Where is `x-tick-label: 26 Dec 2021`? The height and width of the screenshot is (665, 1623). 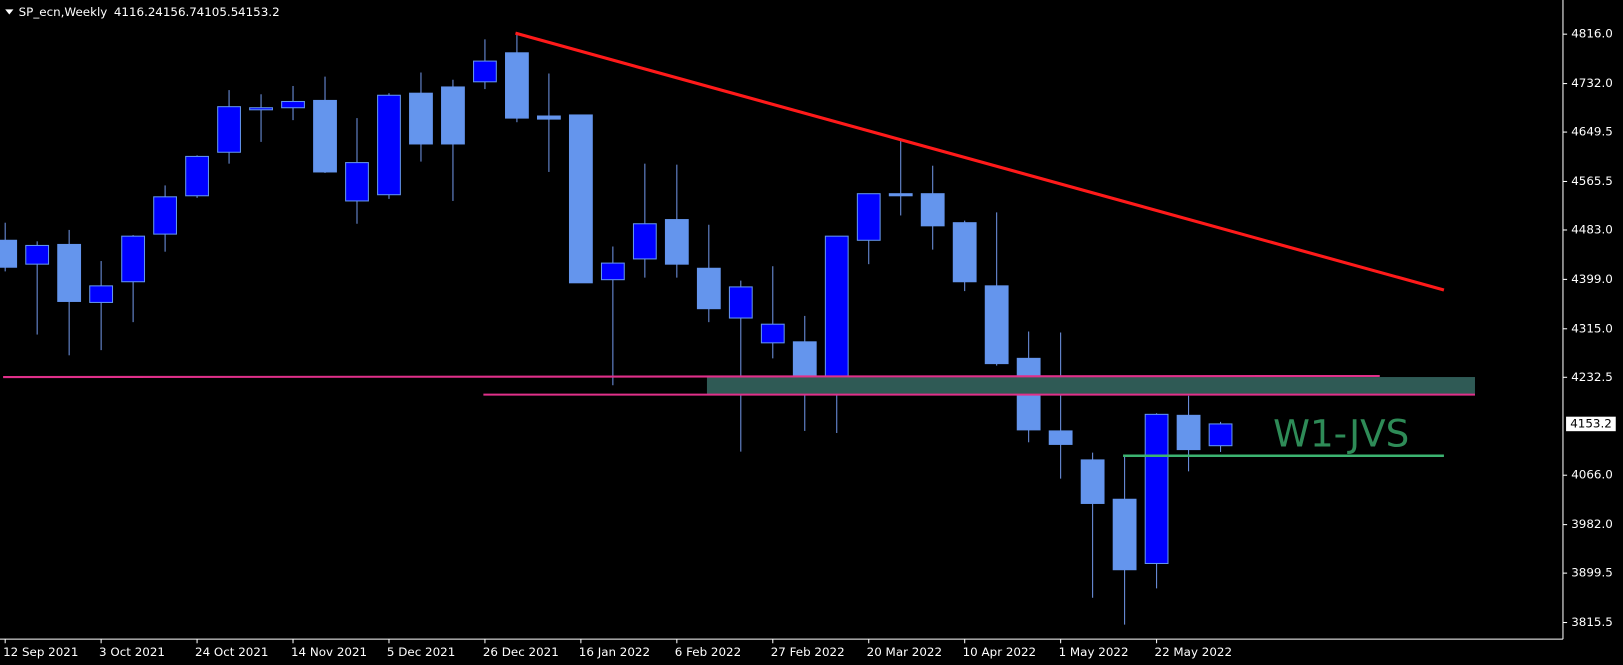 x-tick-label: 26 Dec 2021 is located at coordinates (521, 652).